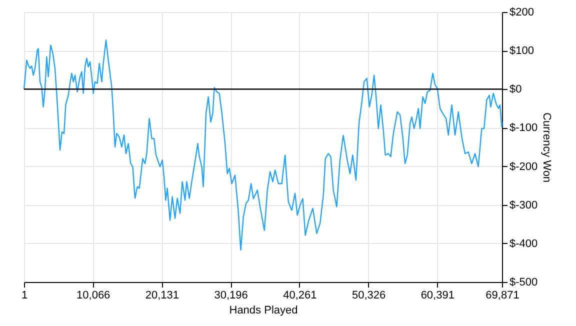  Describe the element at coordinates (524, 282) in the screenshot. I see `y-tick-label: $-500` at that location.